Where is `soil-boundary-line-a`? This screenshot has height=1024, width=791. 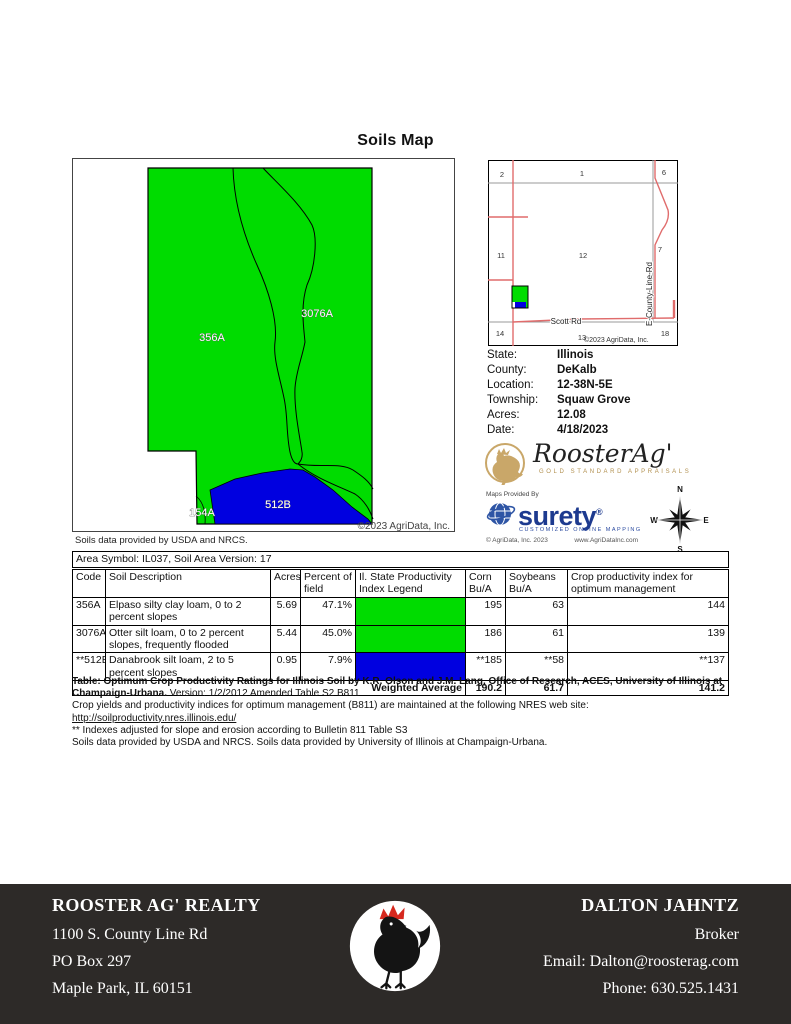
soil-boundary-line-a is located at coordinates (265, 316).